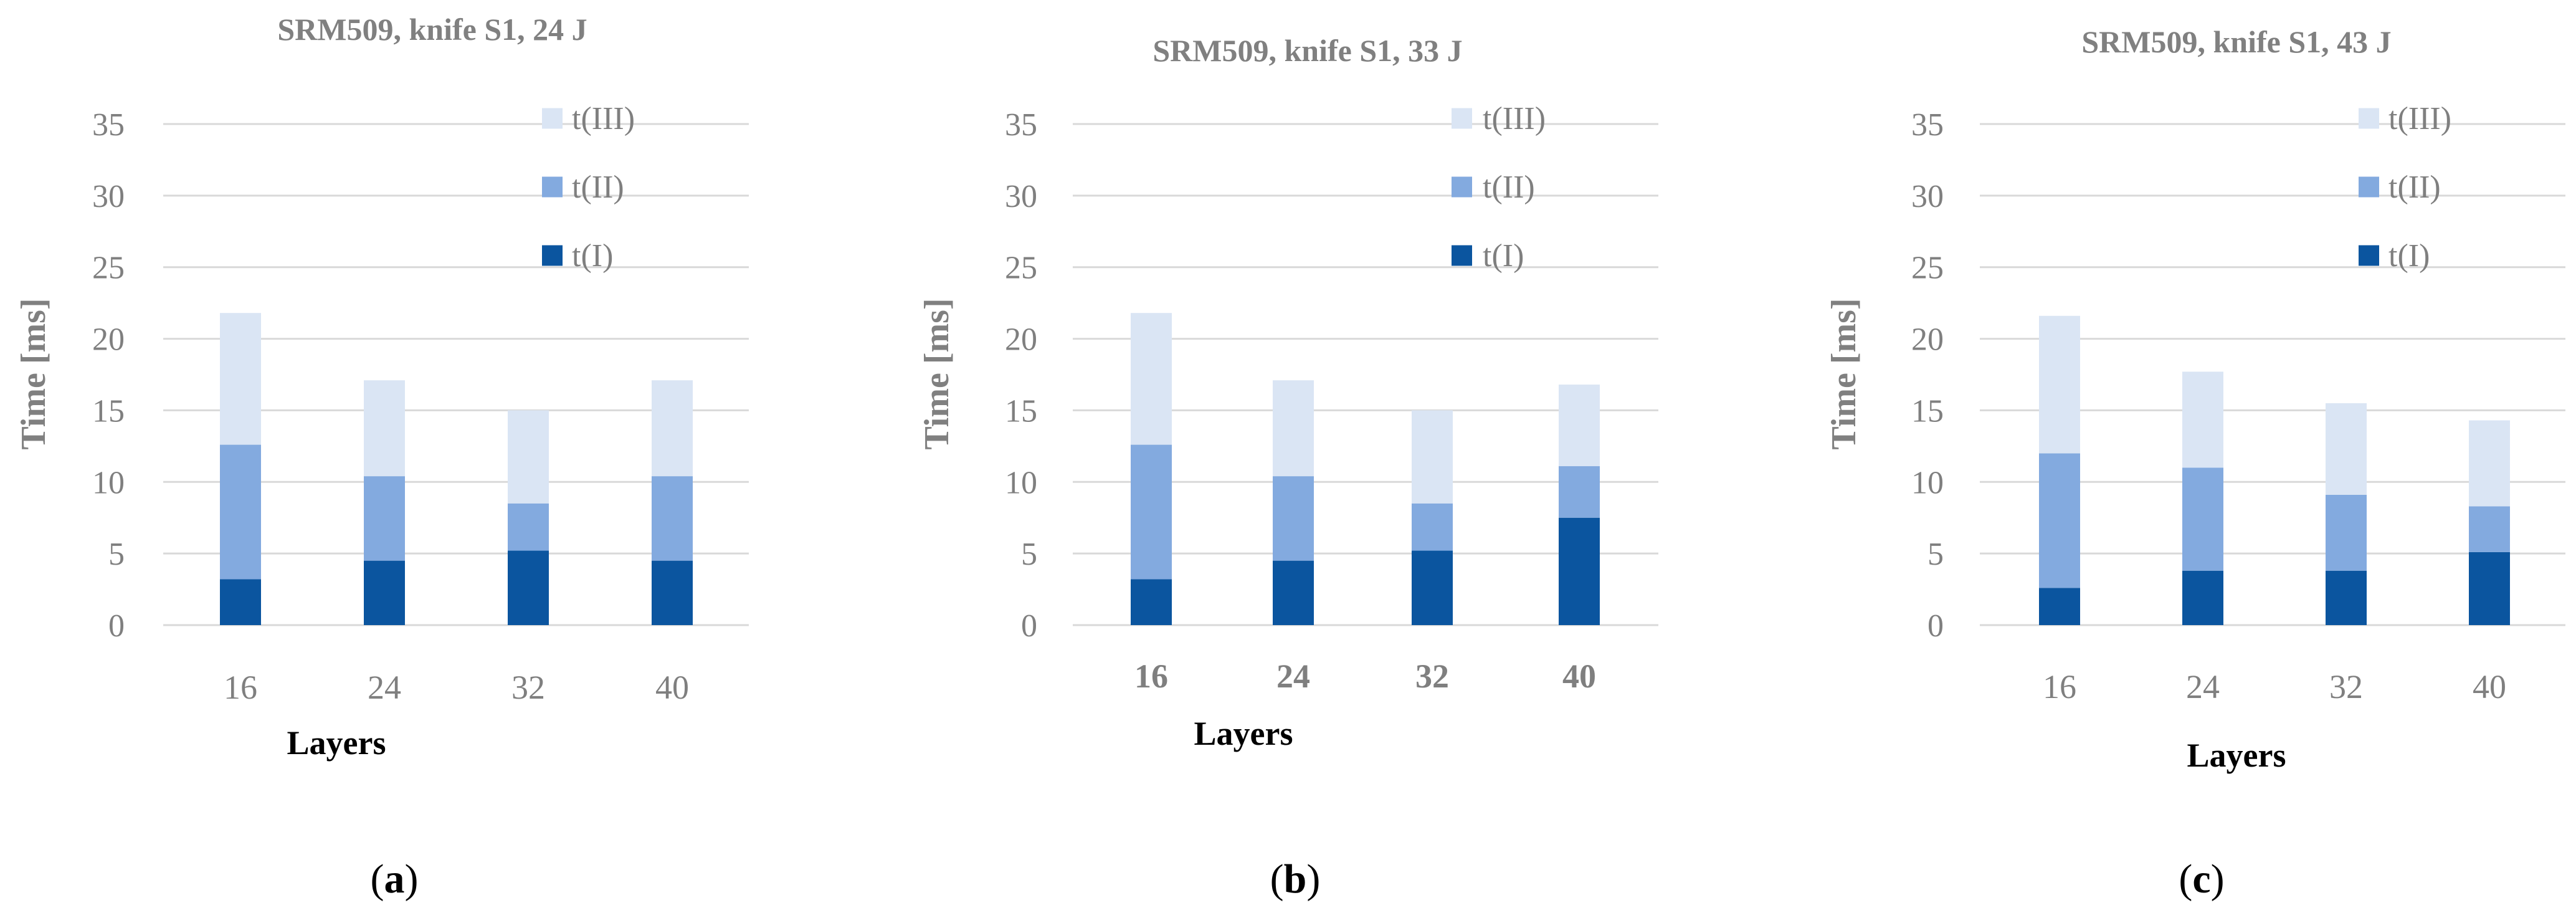 Image resolution: width=2576 pixels, height=923 pixels. Describe the element at coordinates (2201, 879) in the screenshot. I see `panel-label: (c)` at that location.